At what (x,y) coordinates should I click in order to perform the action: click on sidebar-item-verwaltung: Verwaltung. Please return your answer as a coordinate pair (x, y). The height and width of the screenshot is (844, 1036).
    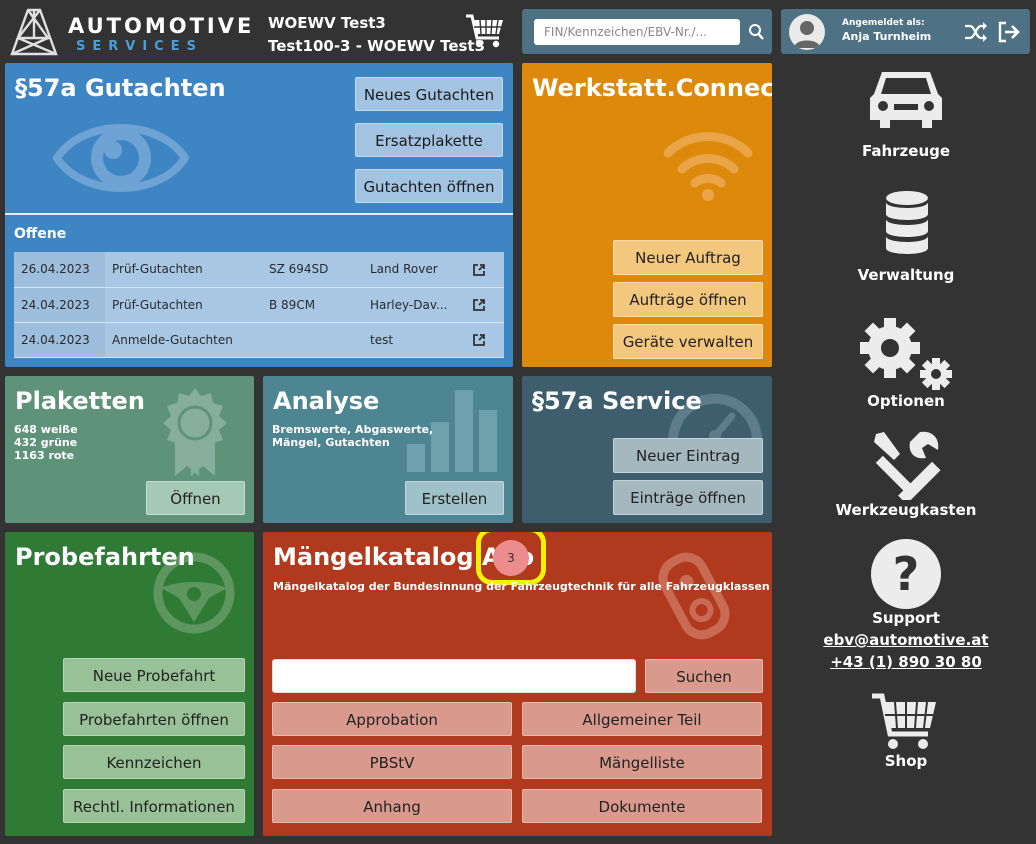
    Looking at the image, I should click on (906, 238).